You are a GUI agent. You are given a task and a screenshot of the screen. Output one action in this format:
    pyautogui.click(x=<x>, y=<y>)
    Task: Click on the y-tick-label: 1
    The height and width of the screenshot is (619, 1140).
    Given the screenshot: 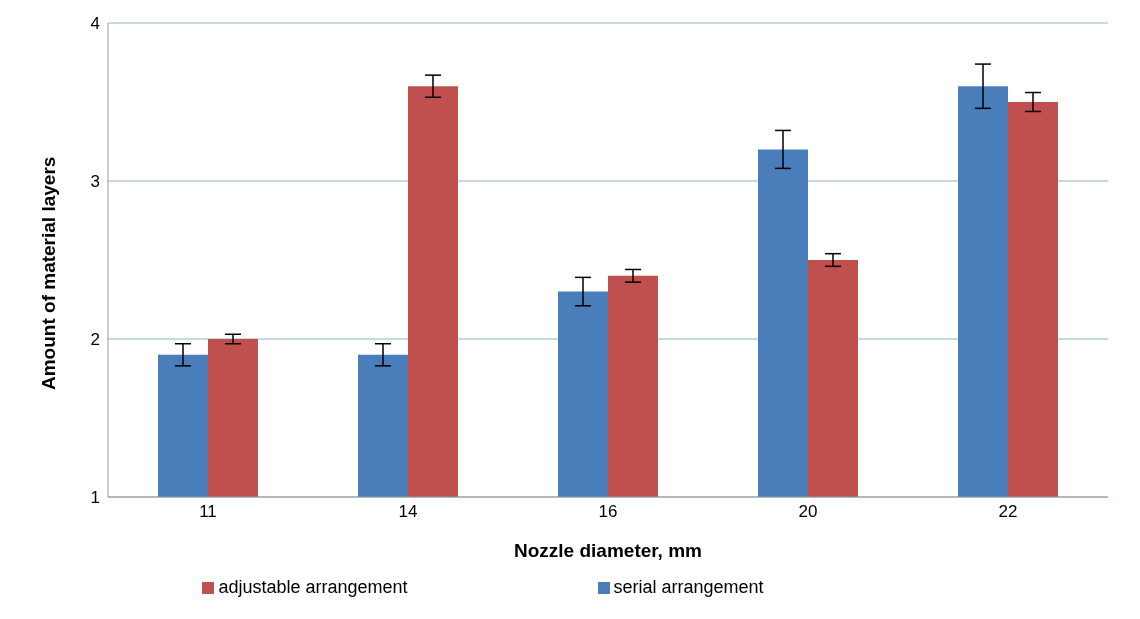 What is the action you would take?
    pyautogui.click(x=95, y=498)
    